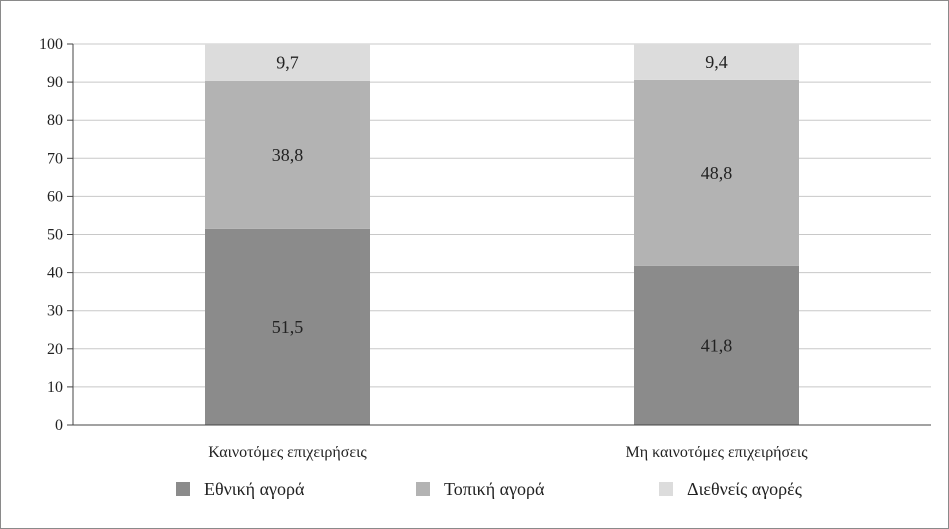  I want to click on legend-label: Εθνική αγορά, so click(254, 489).